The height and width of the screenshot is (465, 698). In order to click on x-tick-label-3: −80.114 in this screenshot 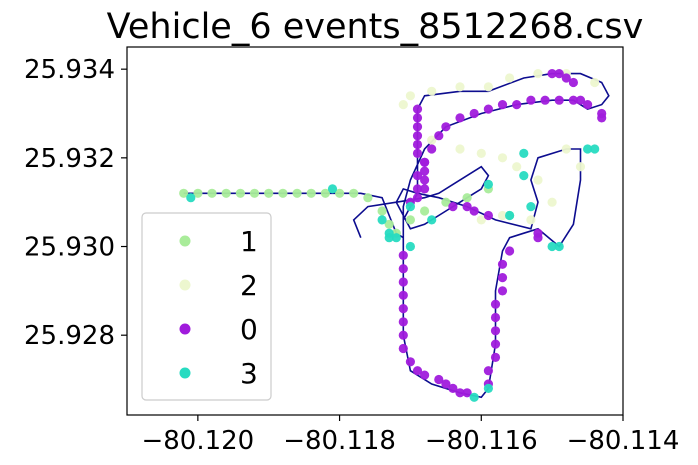, I will do `click(623, 441)`.